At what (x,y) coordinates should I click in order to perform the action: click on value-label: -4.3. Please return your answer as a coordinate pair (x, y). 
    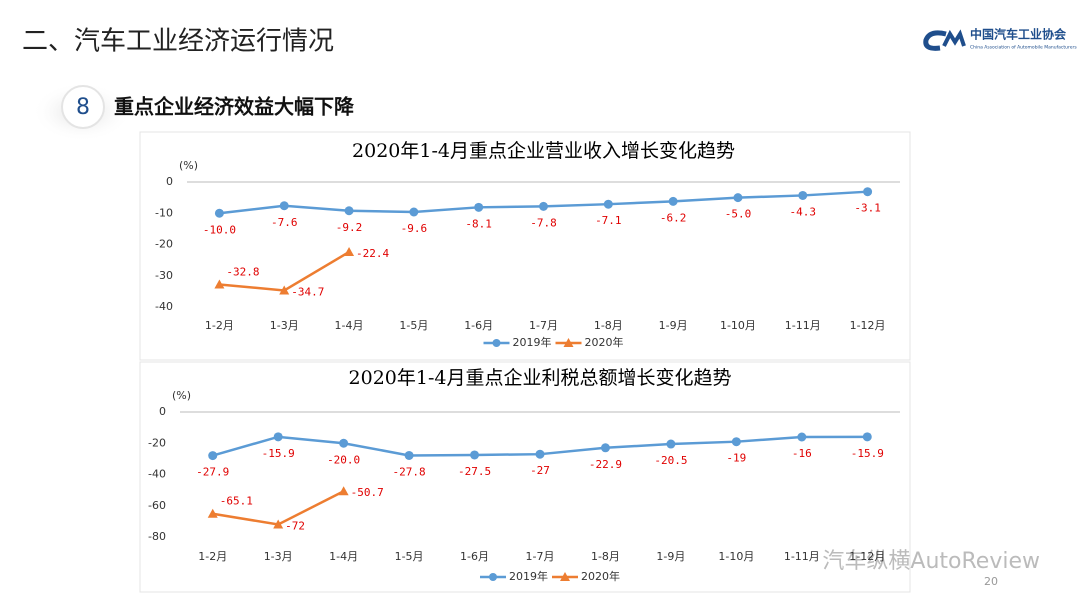
    Looking at the image, I should click on (803, 211).